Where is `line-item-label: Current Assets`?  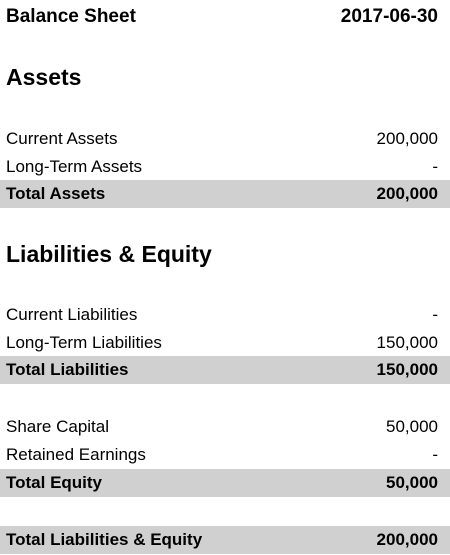
line-item-label: Current Assets is located at coordinates (62, 138).